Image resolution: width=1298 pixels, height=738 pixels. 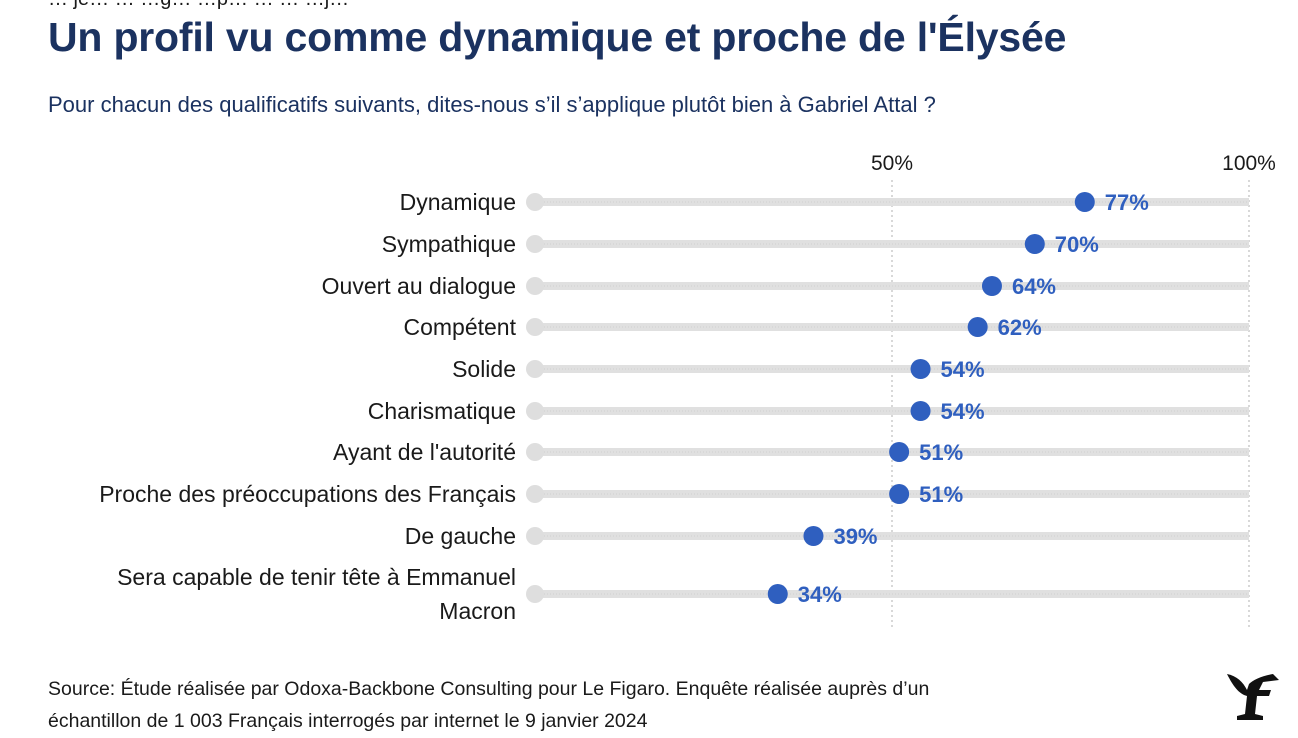 What do you see at coordinates (855, 536) in the screenshot?
I see `value-label: 39%` at bounding box center [855, 536].